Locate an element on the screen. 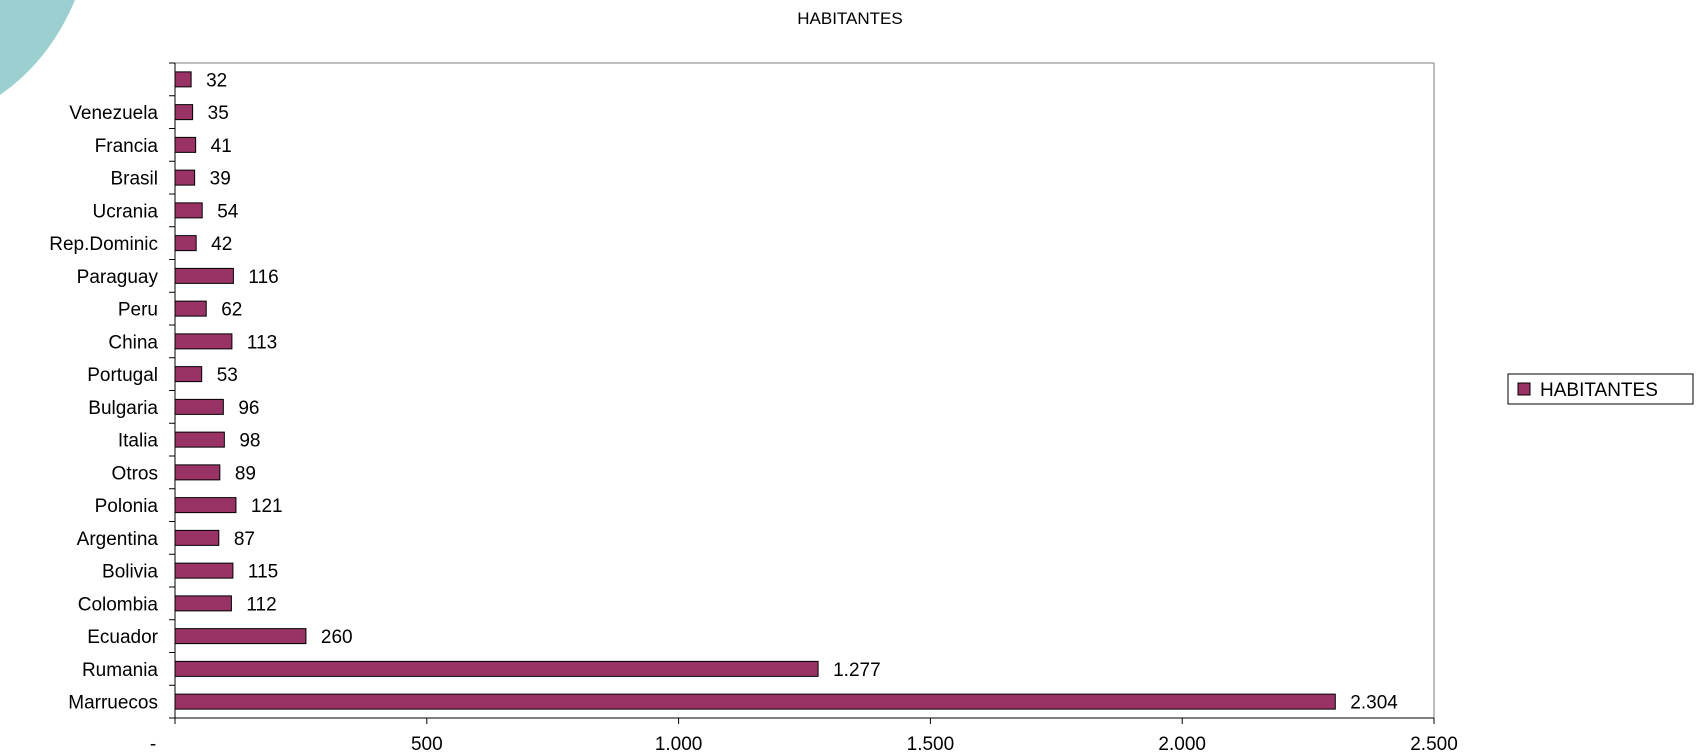 The height and width of the screenshot is (753, 1700). x-tick-label: - is located at coordinates (153, 743).